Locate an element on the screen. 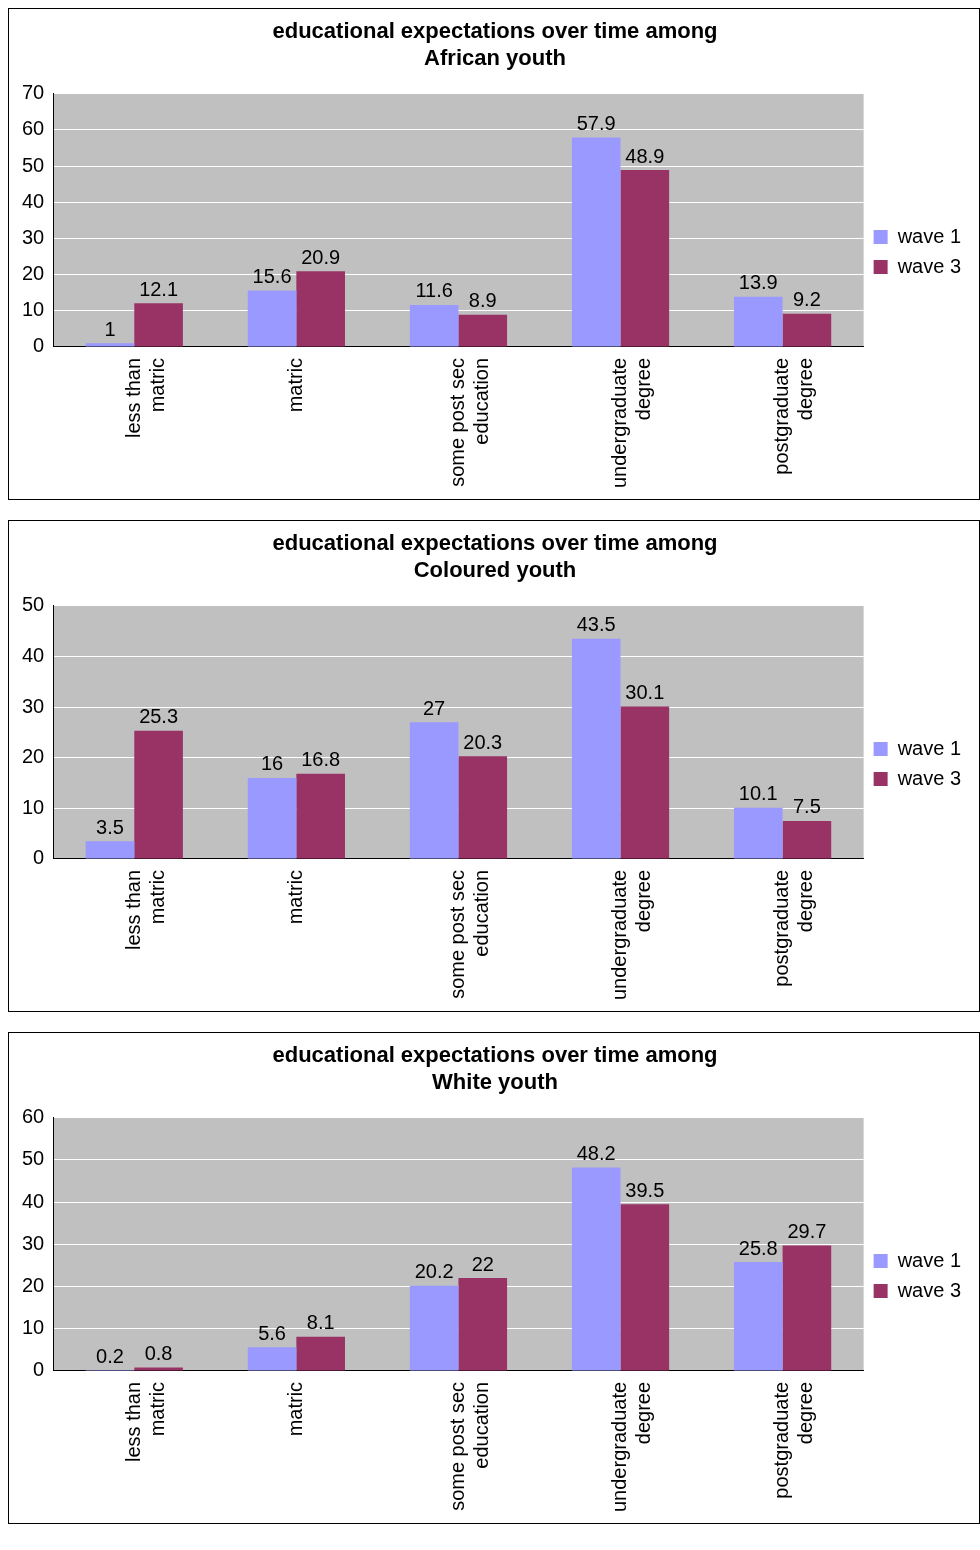 The width and height of the screenshot is (980, 1550). data-label: 13.9 is located at coordinates (758, 282).